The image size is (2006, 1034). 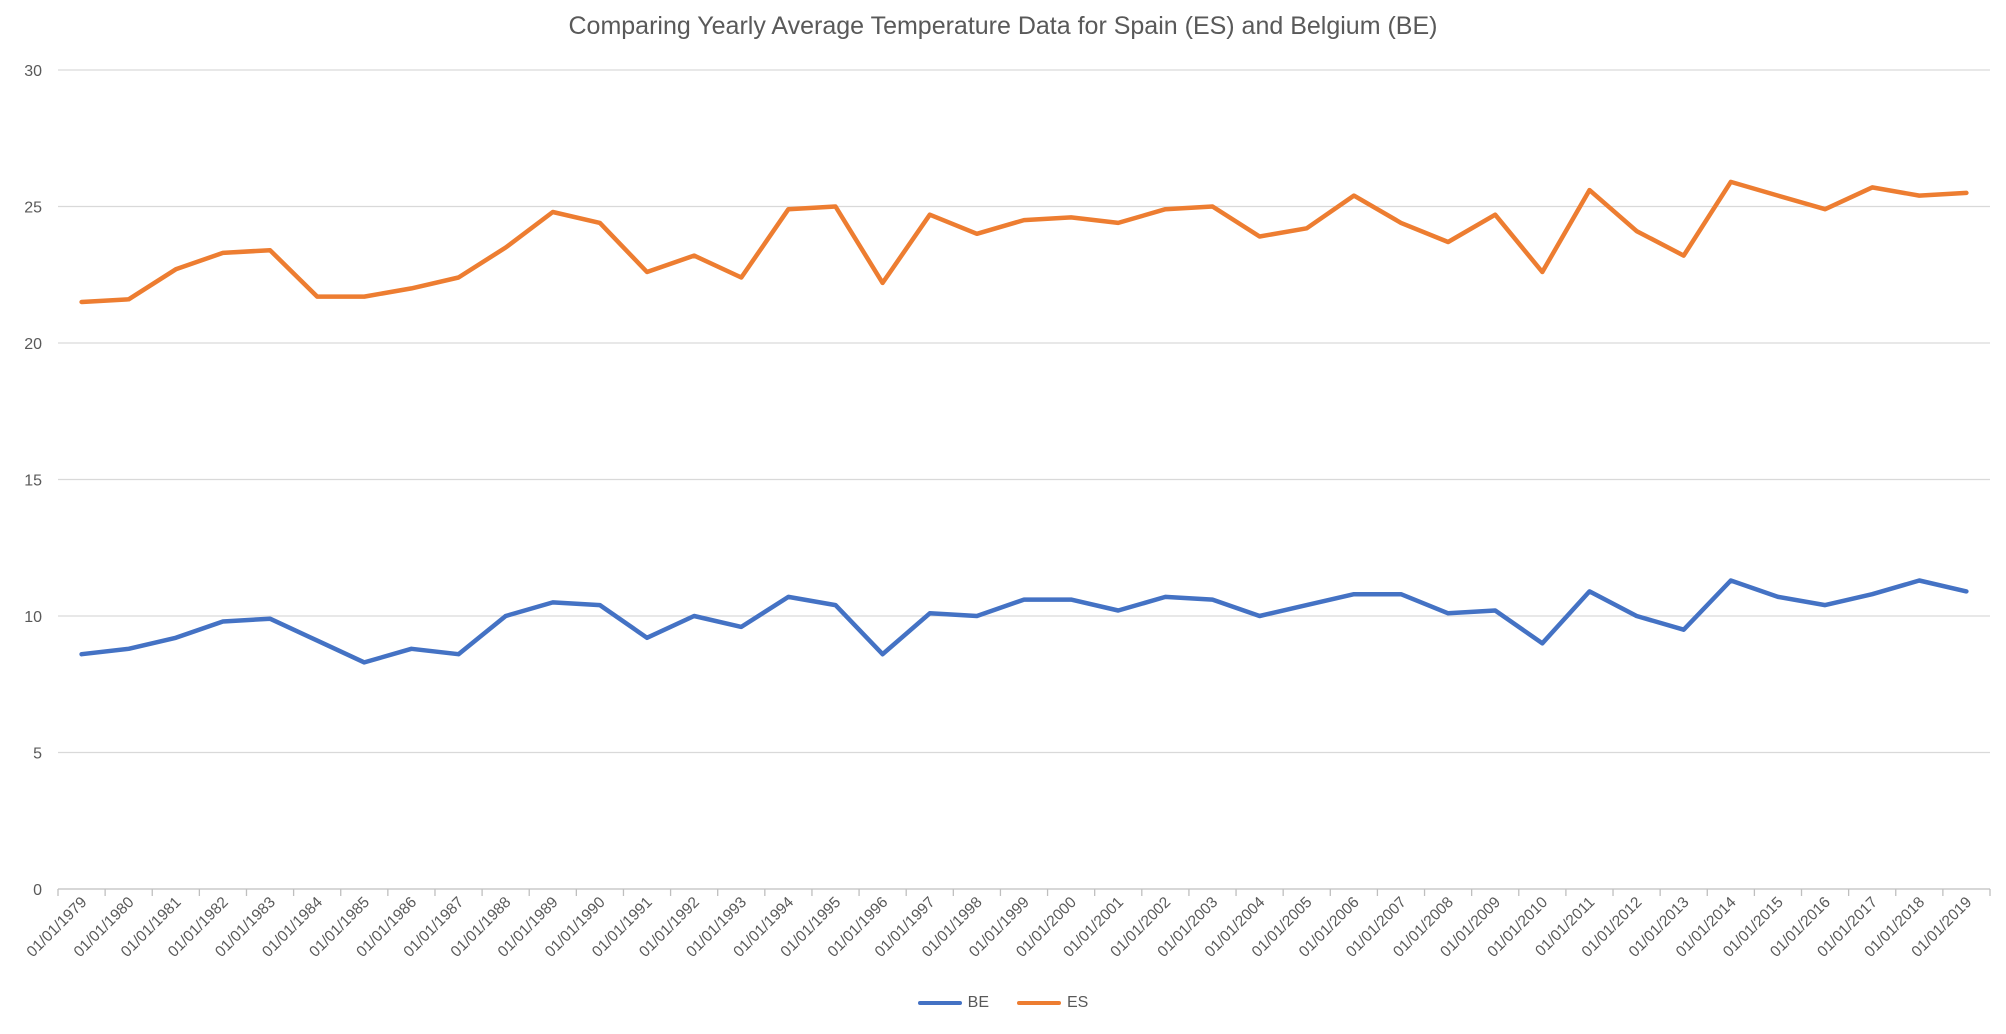 I want to click on y-tick-label: 15, so click(x=33, y=481).